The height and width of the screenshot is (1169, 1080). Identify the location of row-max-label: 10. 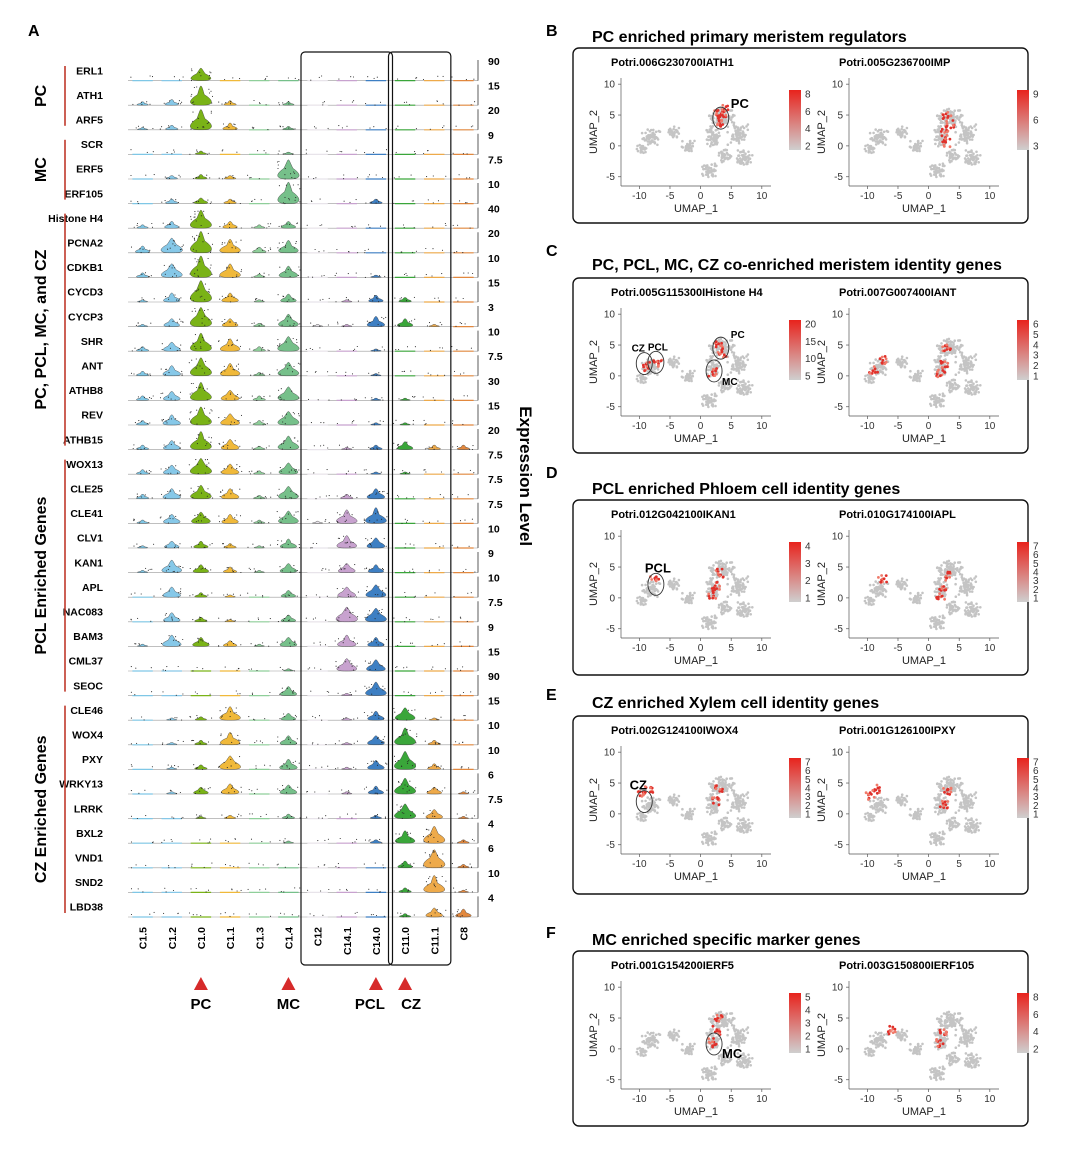
(494, 726).